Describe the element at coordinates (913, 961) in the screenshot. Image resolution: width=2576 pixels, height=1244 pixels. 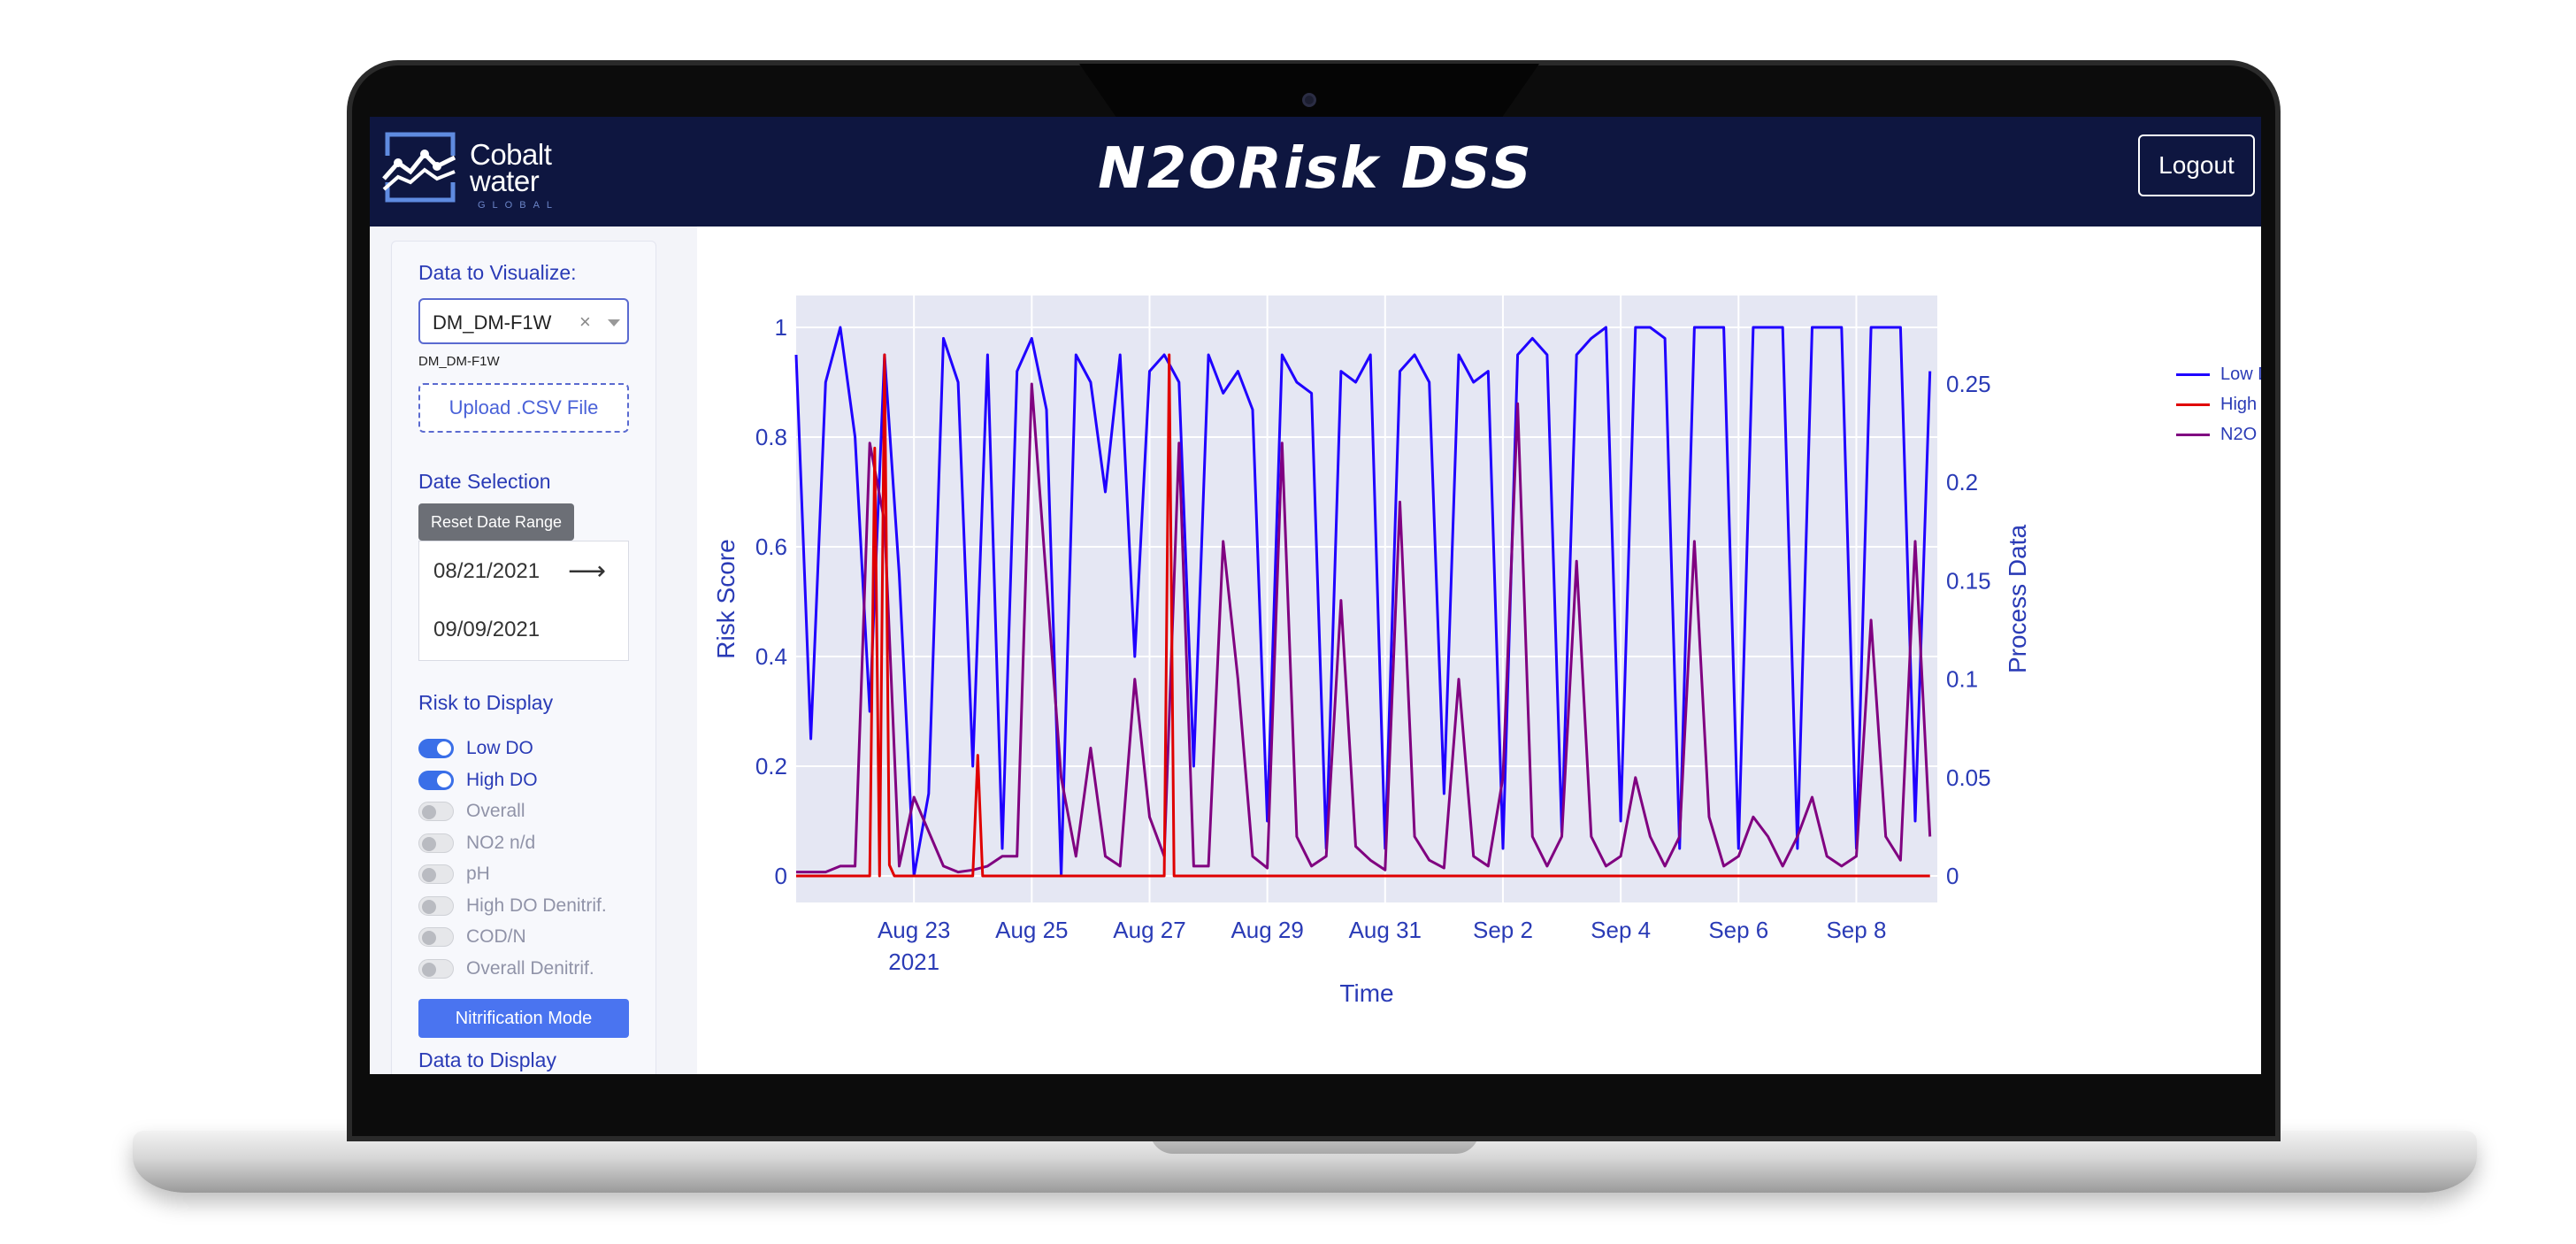
I see `x-tick-year-label: 2021` at that location.